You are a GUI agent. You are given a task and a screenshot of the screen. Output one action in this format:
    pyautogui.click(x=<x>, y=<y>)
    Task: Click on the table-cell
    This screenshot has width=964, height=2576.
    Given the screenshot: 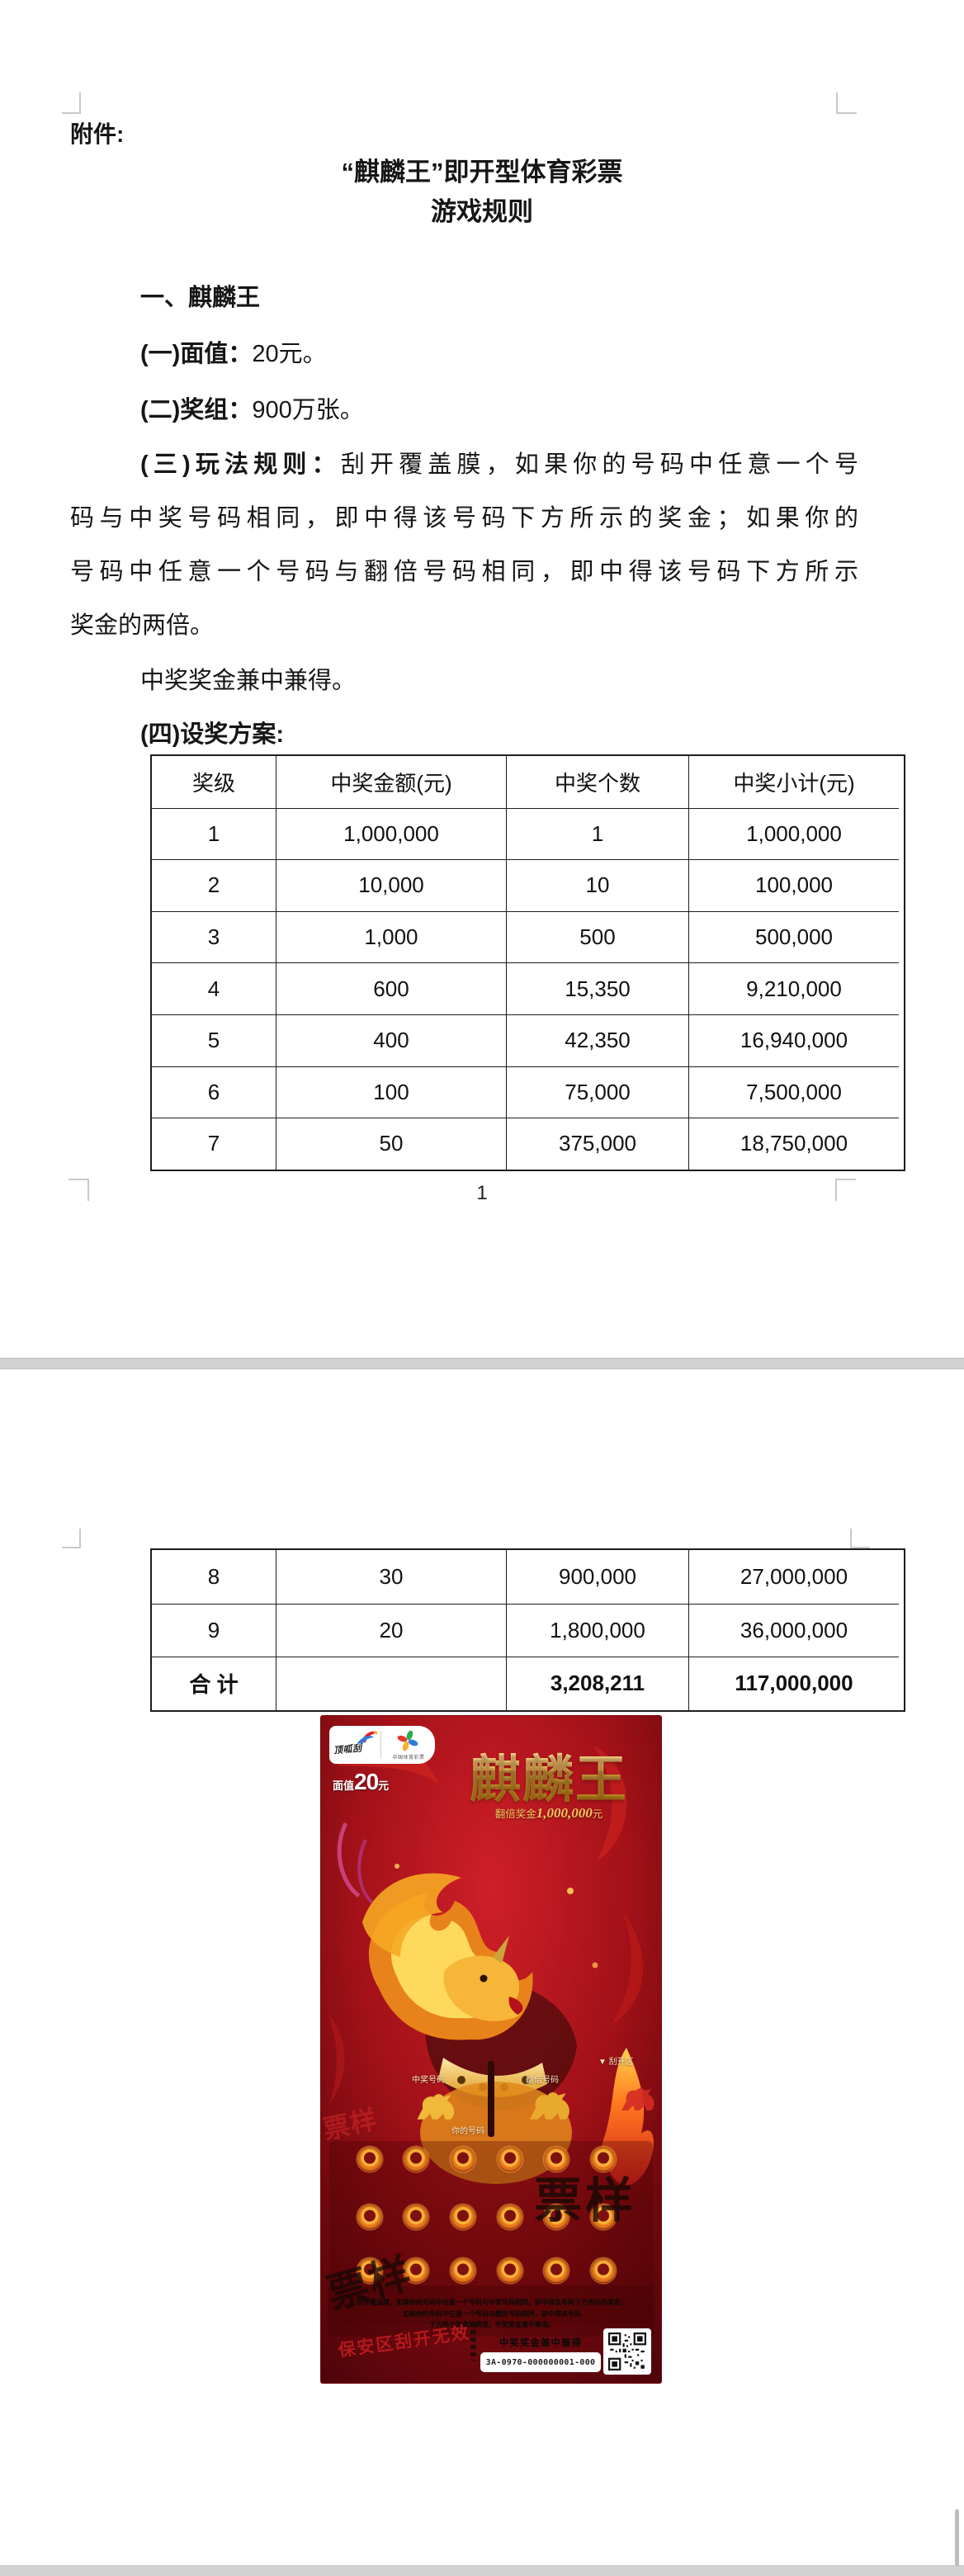 What is the action you would take?
    pyautogui.click(x=391, y=1683)
    